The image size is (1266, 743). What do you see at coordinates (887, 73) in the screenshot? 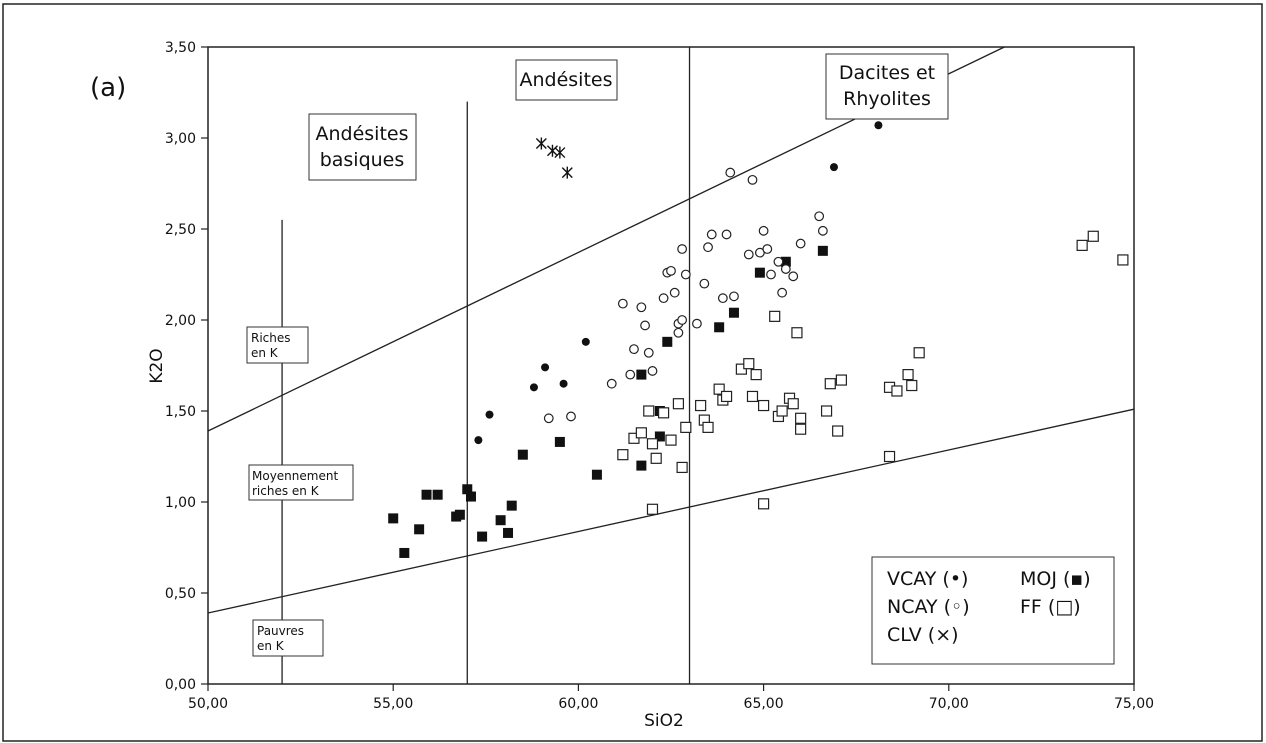
I see `field-label-line: Dacites et` at bounding box center [887, 73].